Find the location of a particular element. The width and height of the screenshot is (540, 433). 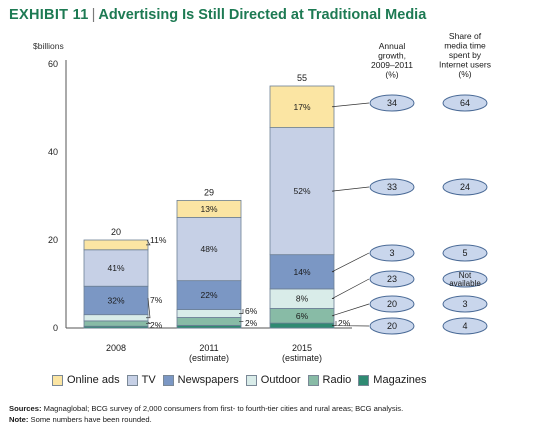

legend-item-outdoor: Outdoor is located at coordinates (273, 380).